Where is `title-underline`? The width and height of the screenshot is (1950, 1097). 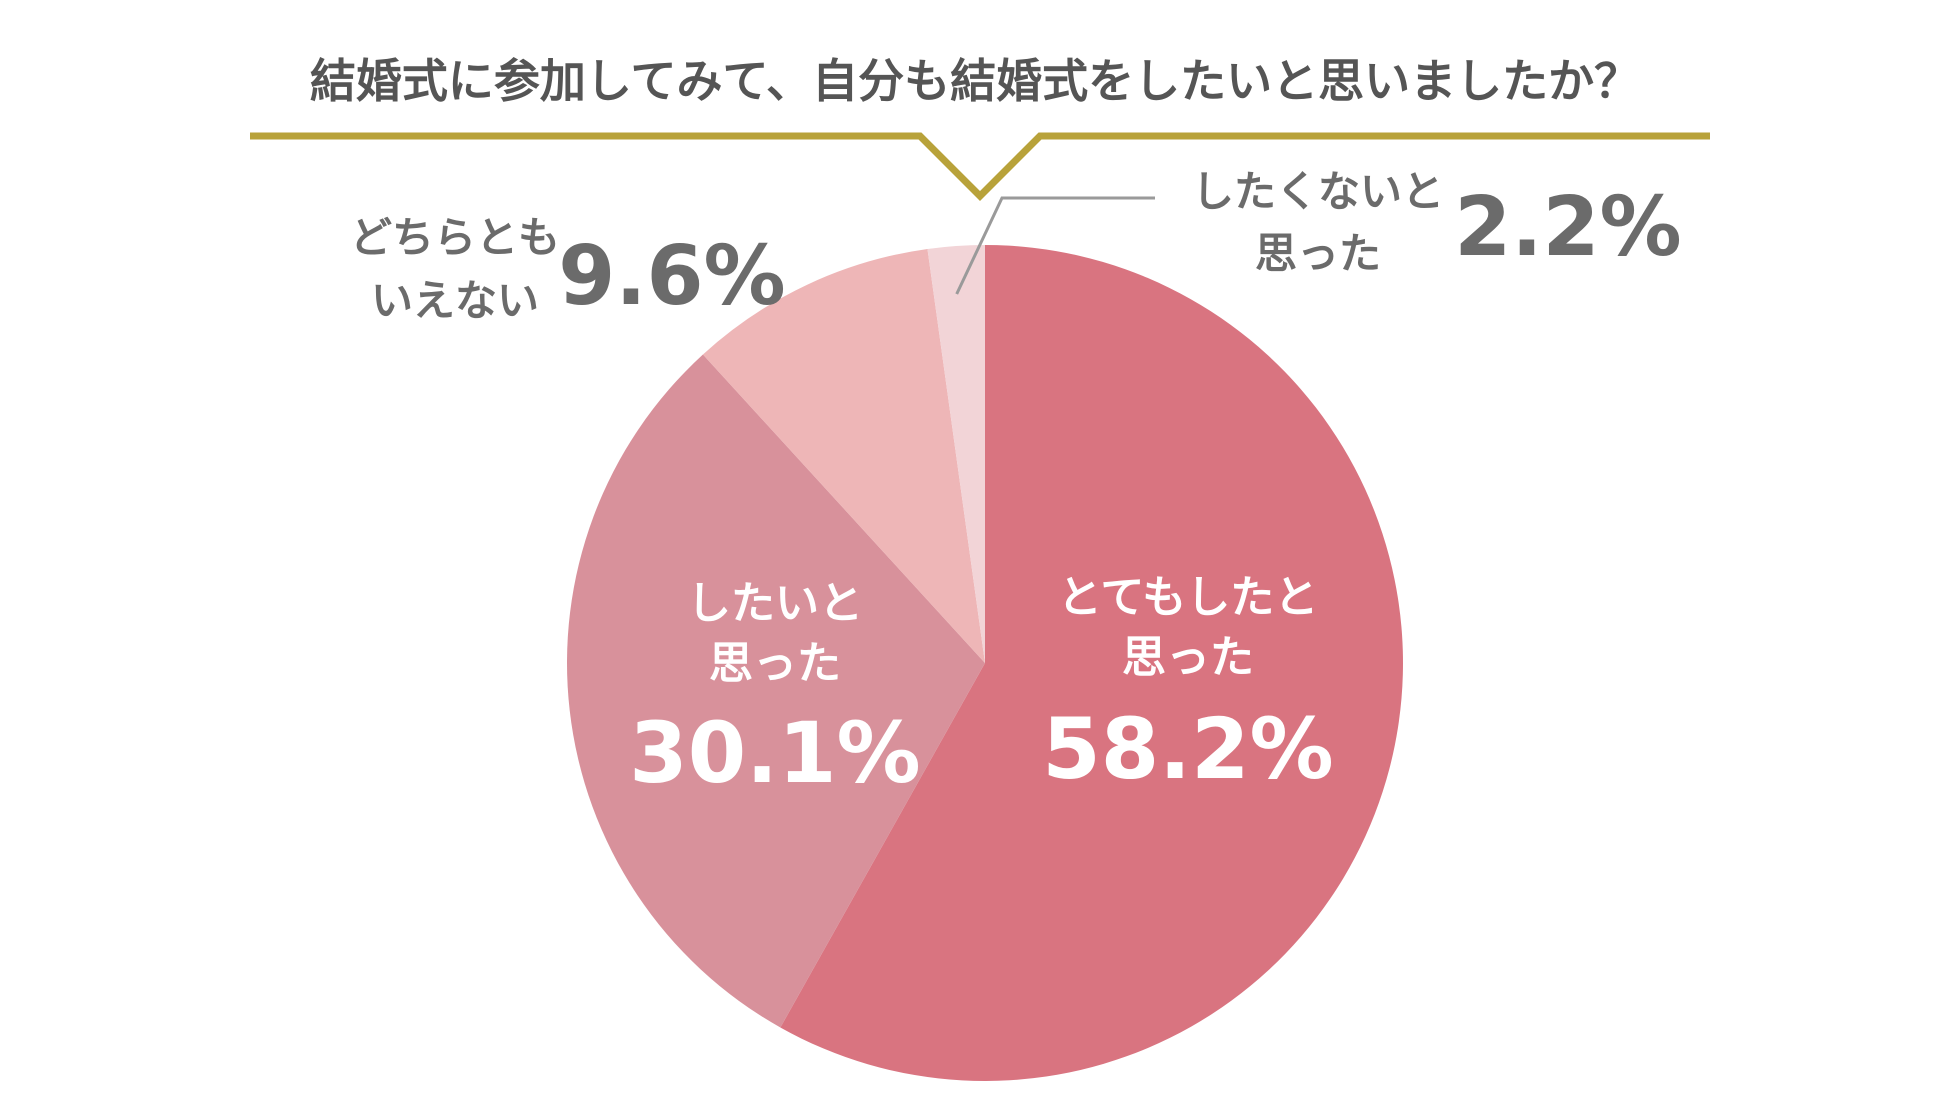 title-underline is located at coordinates (980, 166).